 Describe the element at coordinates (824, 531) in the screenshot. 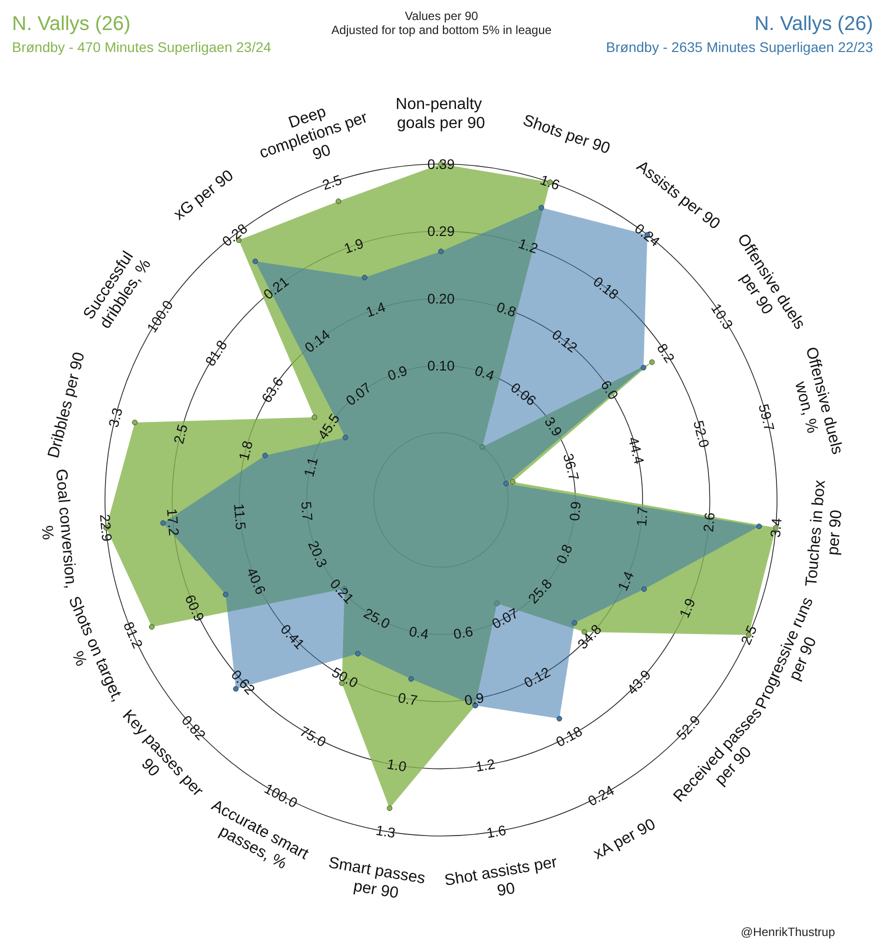

I see `spoke-label: Touches in box per 90` at that location.